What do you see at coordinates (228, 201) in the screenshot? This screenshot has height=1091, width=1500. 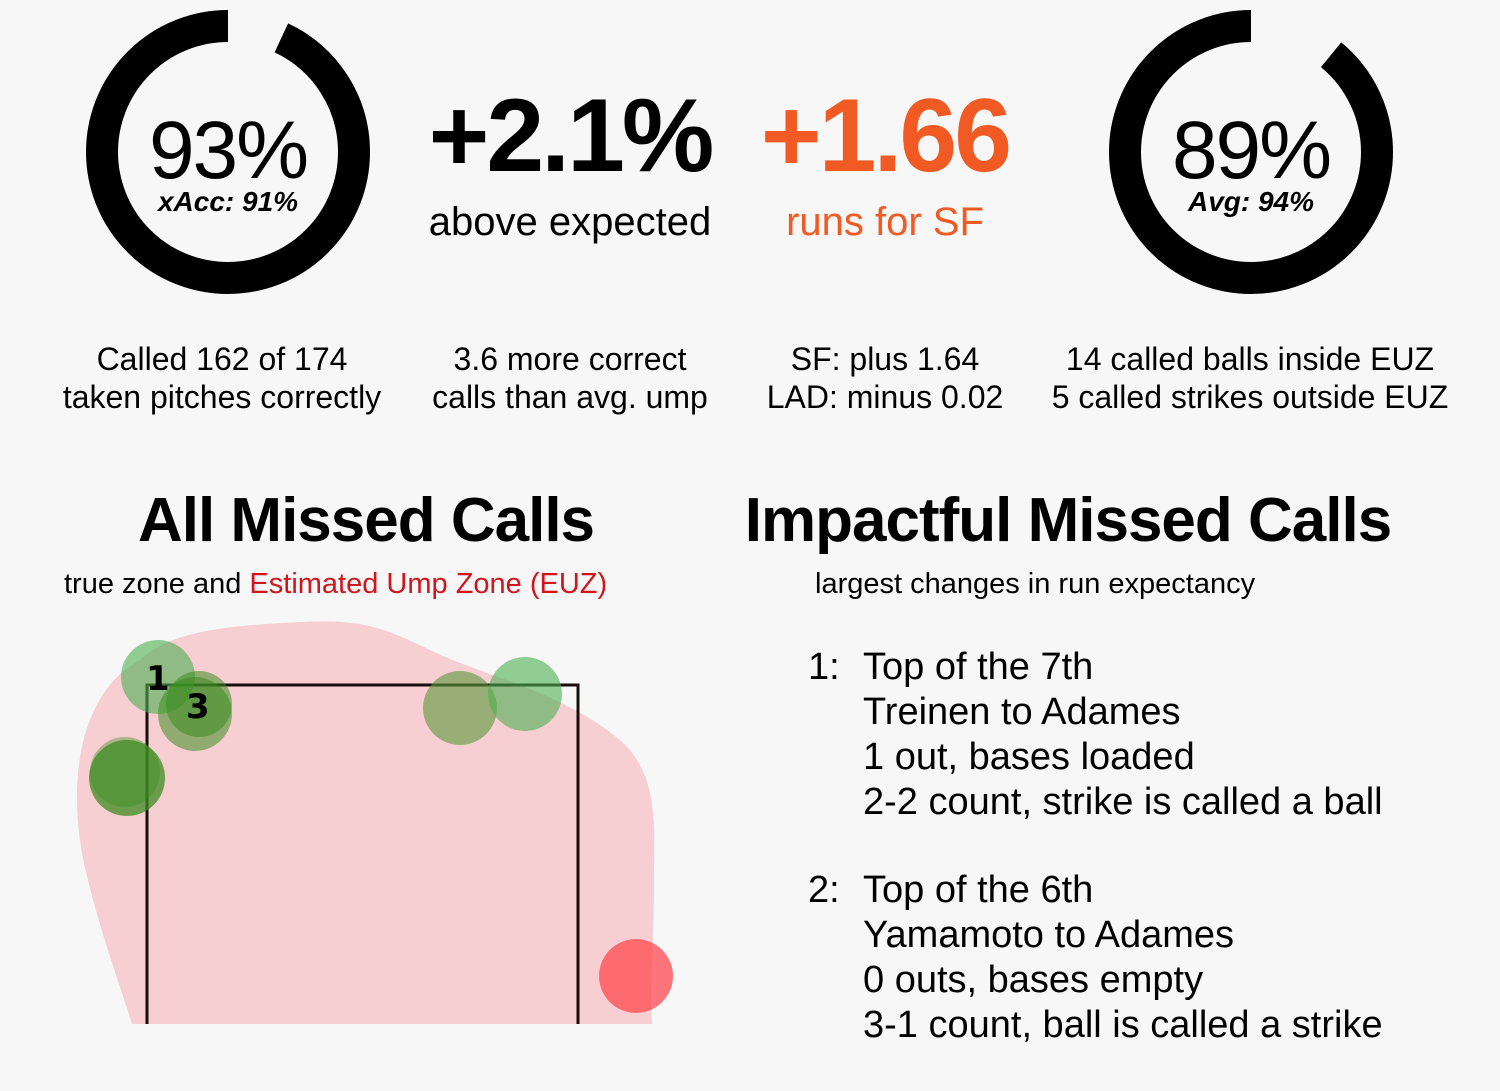 I see `expected-accuracy-label: xAcc: 91%` at bounding box center [228, 201].